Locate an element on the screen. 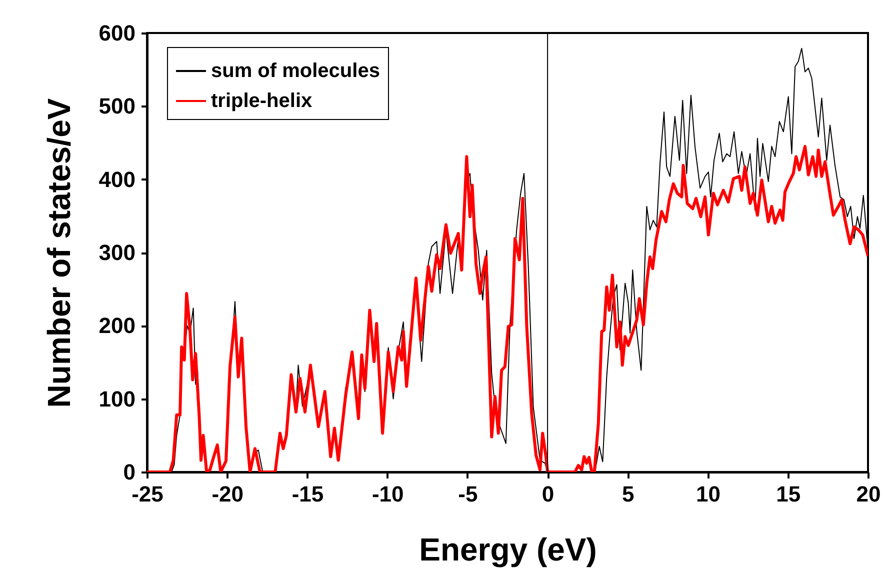 The image size is (884, 583). x-tick-label: 0 is located at coordinates (548, 494).